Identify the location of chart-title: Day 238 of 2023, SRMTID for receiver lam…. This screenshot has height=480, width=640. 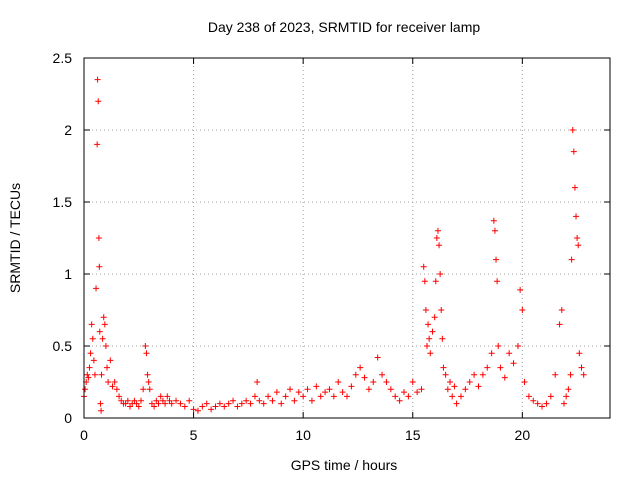
(344, 27).